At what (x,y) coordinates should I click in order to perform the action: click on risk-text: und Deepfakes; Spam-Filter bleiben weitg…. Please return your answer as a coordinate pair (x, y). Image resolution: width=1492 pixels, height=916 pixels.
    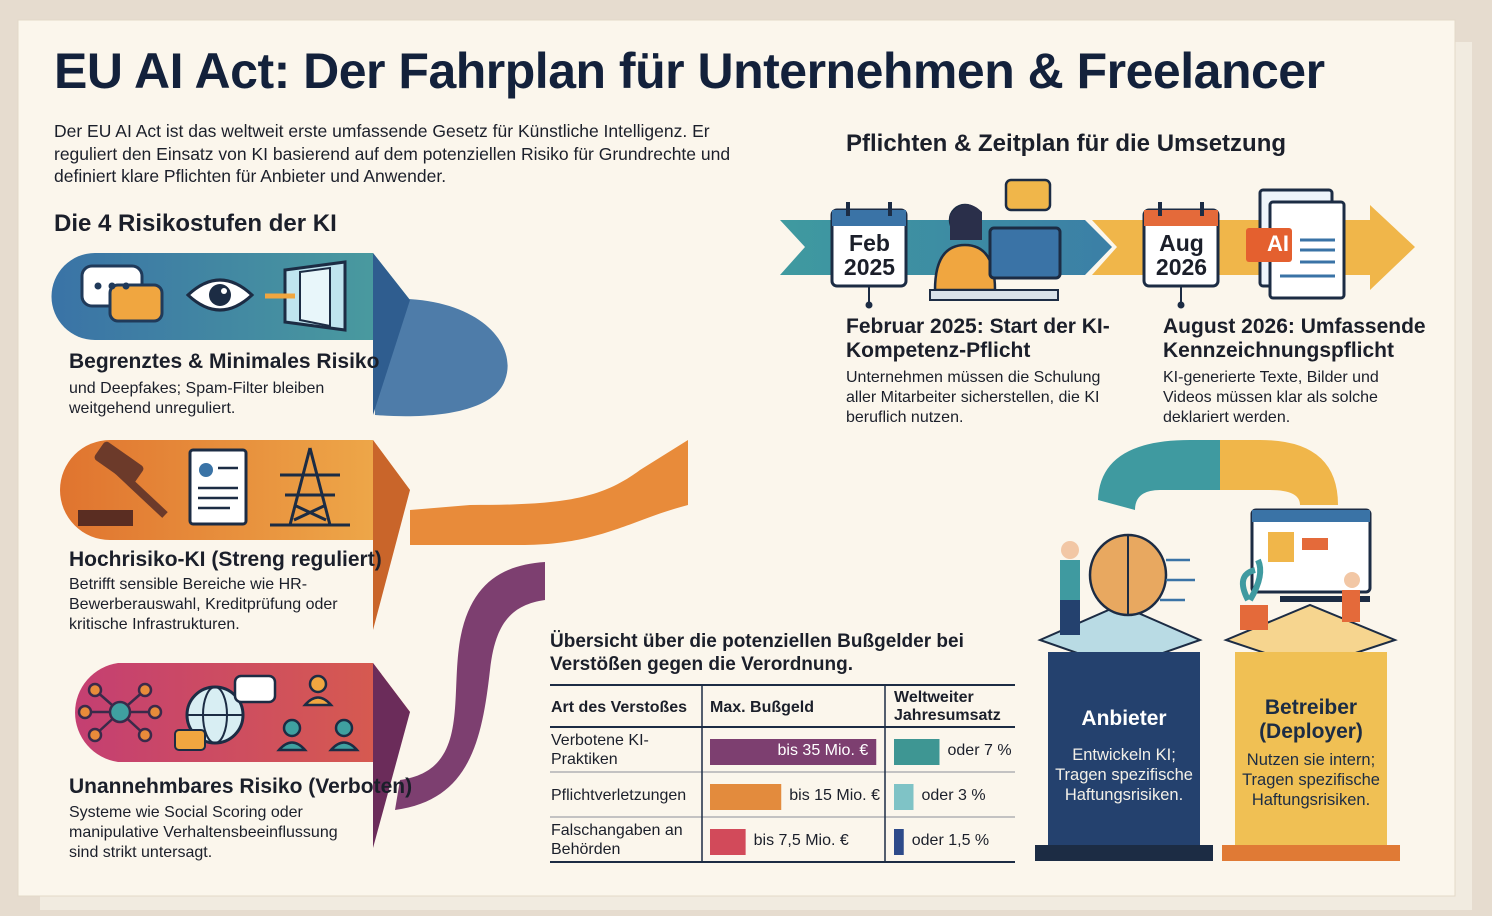
    Looking at the image, I should click on (197, 398).